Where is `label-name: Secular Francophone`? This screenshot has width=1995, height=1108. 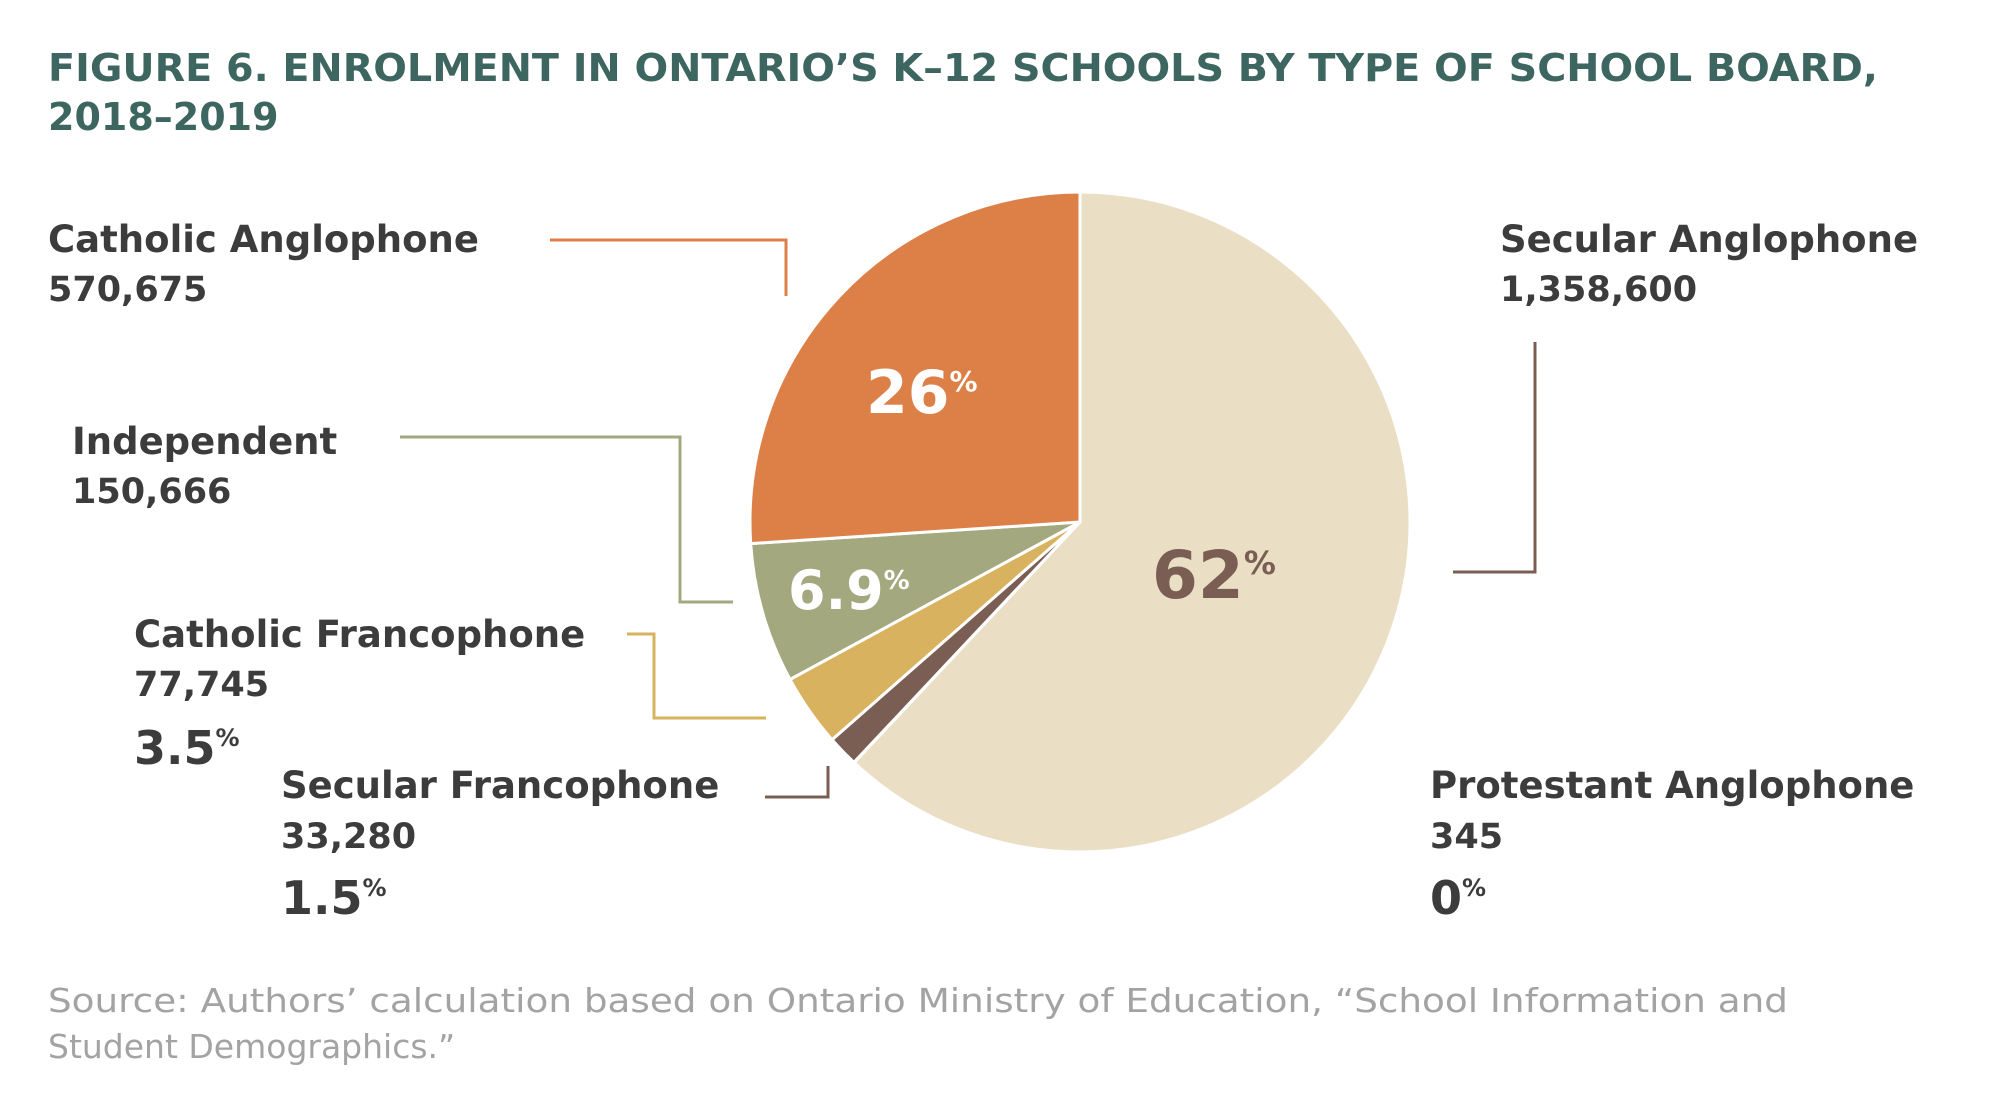 label-name: Secular Francophone is located at coordinates (500, 785).